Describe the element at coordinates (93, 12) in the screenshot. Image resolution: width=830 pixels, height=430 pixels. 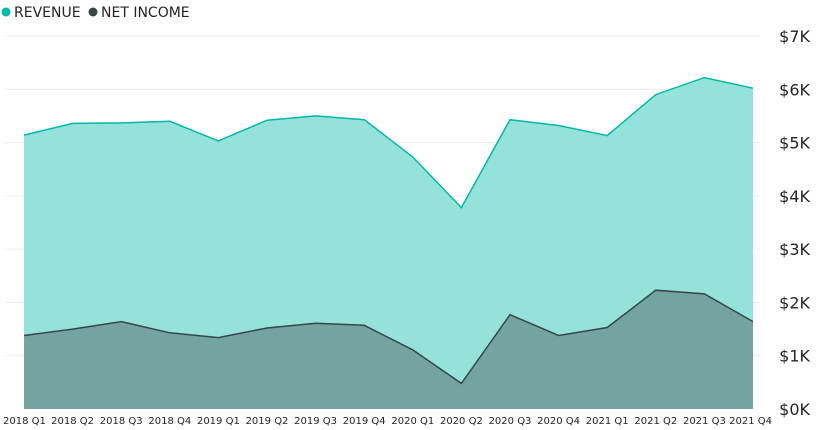
I see `legend-marker-net-income` at that location.